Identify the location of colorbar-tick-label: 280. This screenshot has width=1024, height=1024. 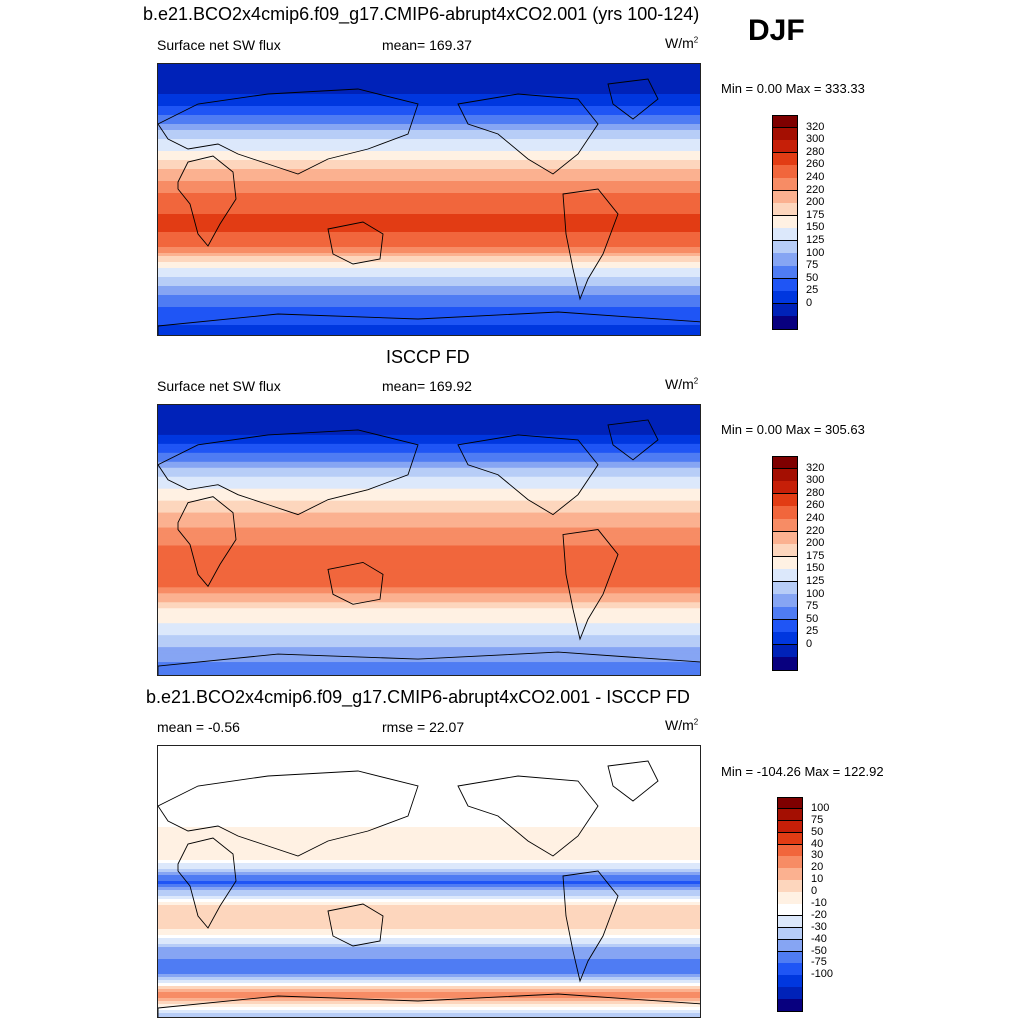
(815, 492).